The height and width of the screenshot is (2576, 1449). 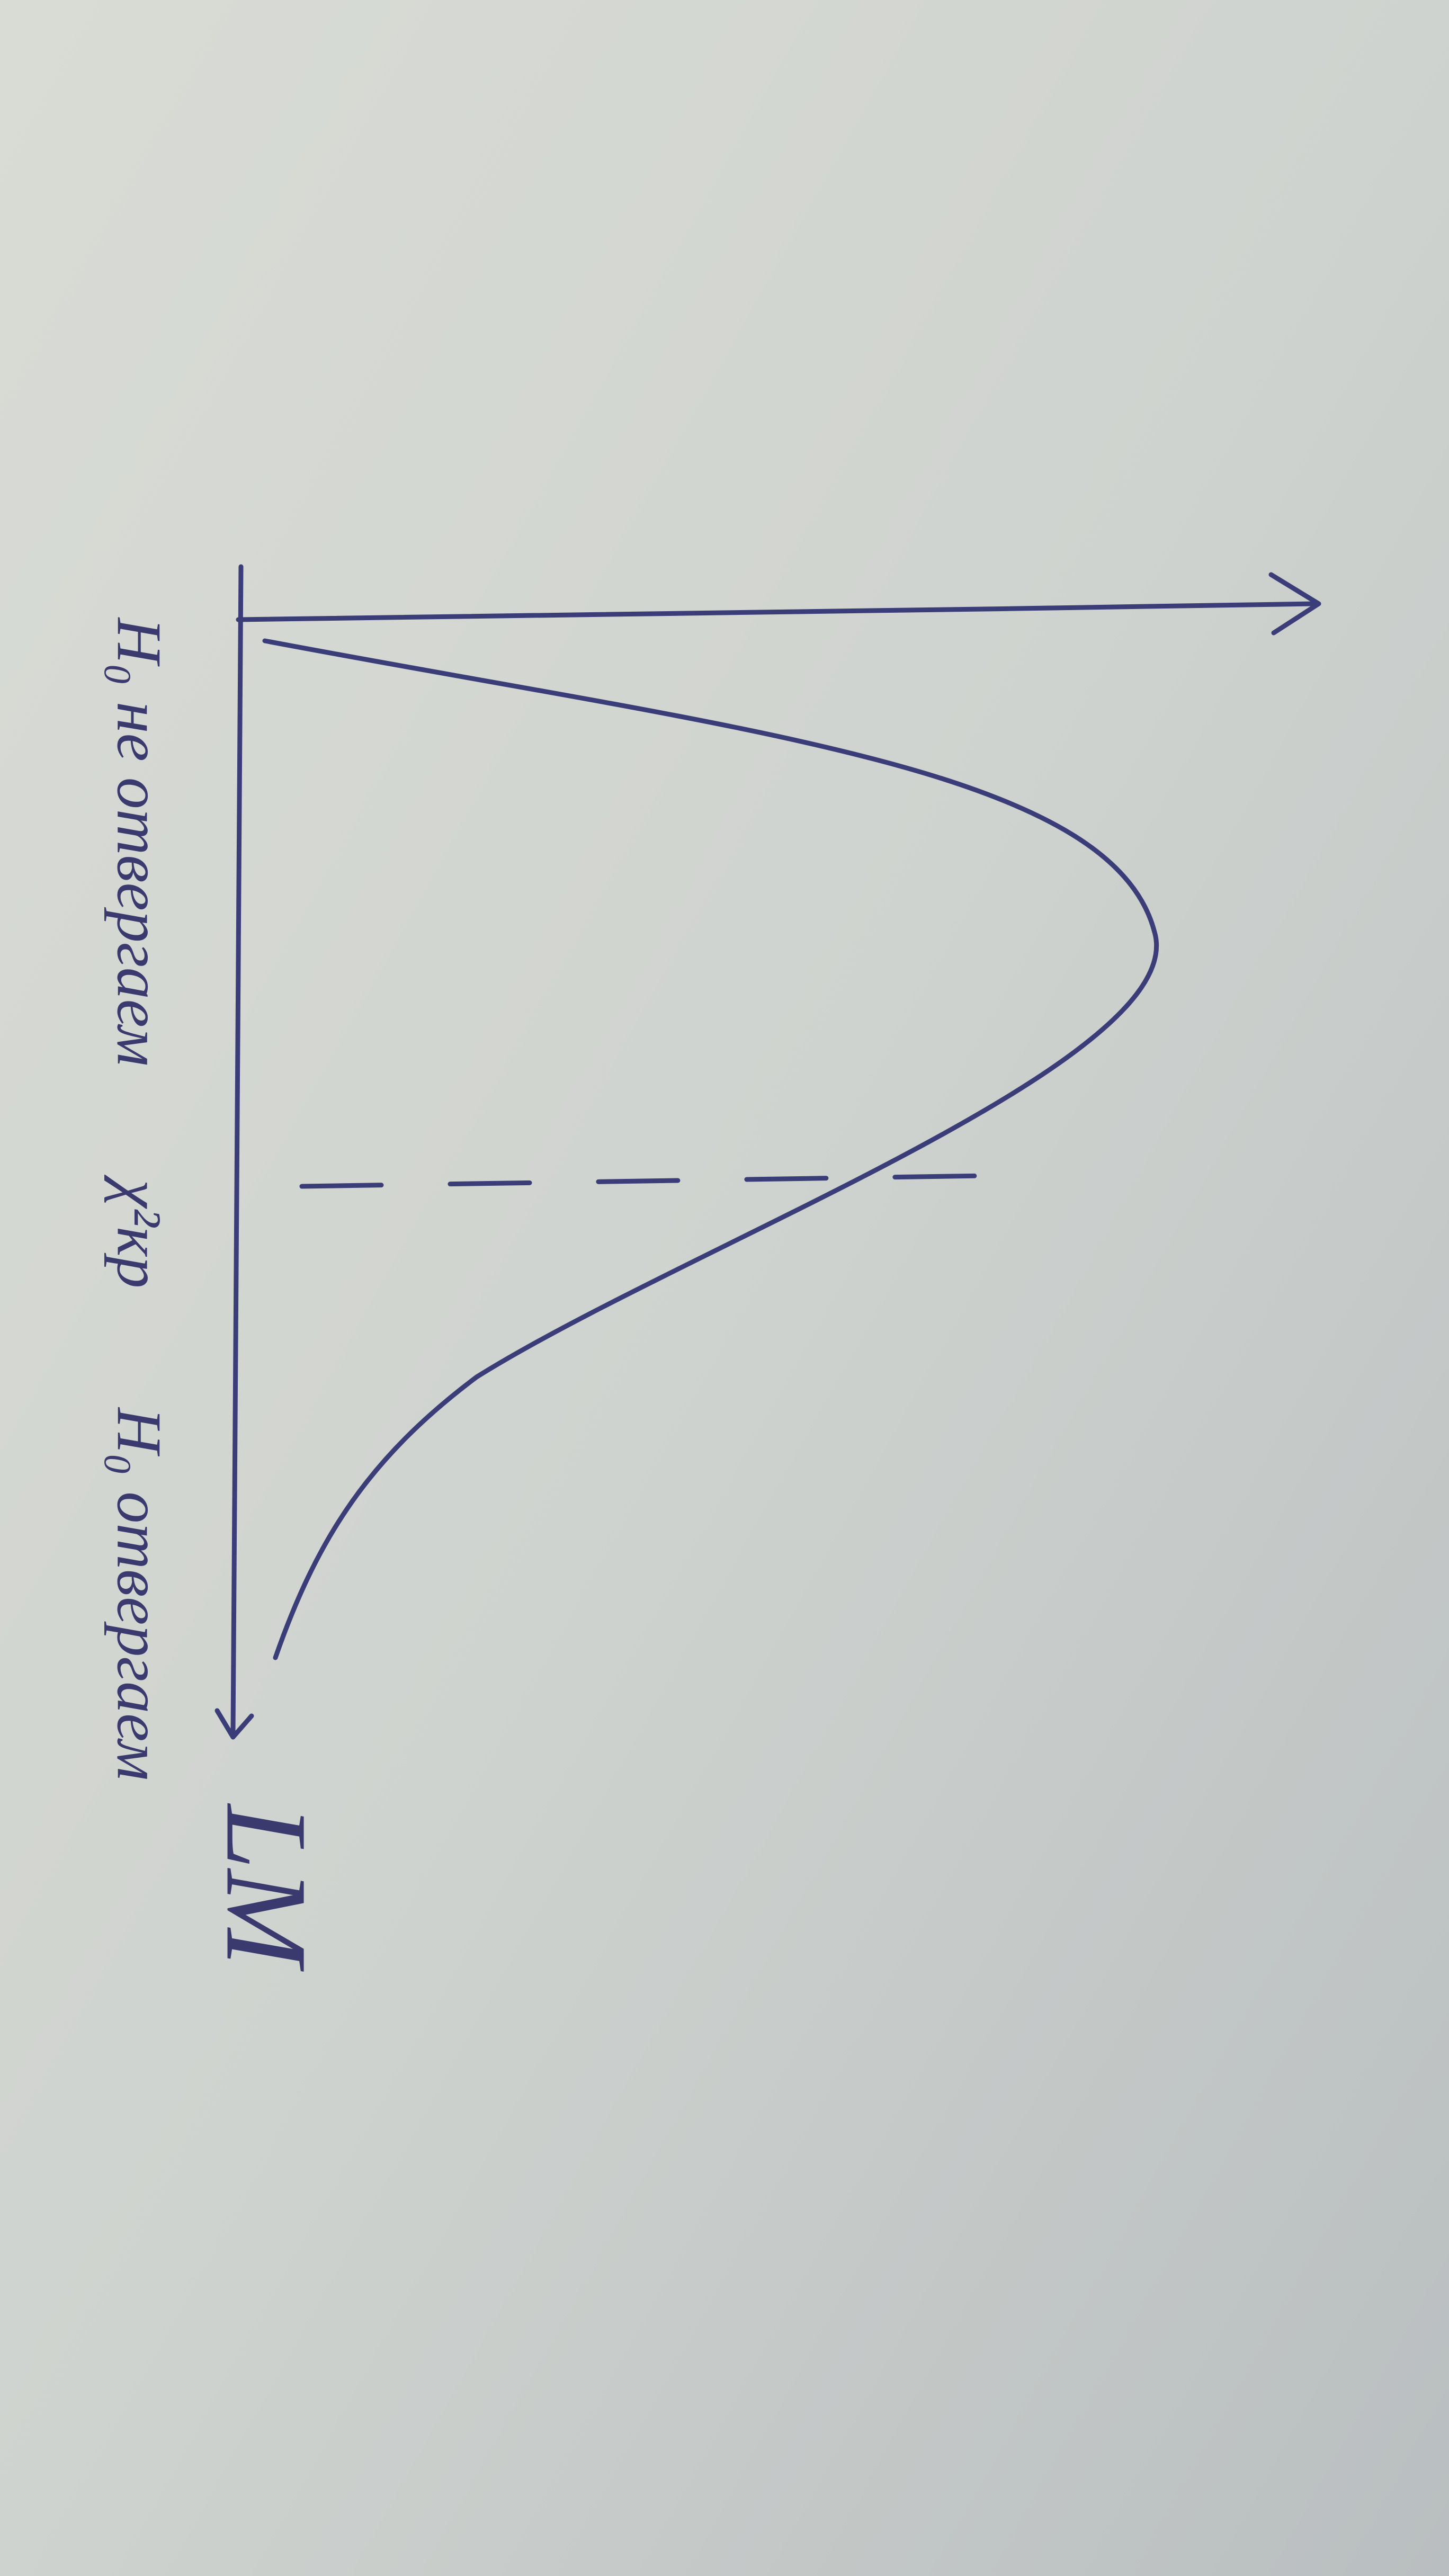 I want to click on density-axis, so click(x=776, y=611).